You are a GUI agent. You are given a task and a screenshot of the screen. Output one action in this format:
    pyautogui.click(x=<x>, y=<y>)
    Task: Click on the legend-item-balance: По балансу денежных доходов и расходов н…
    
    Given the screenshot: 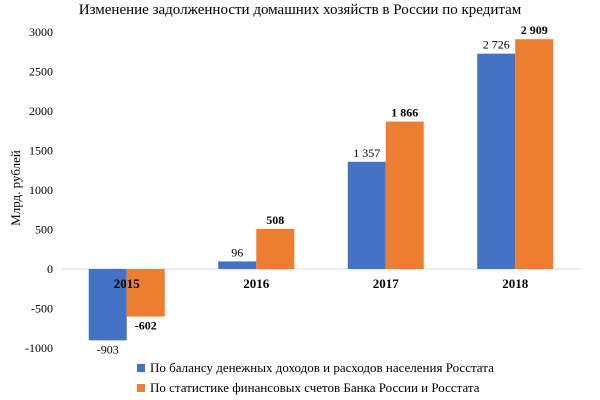 What is the action you would take?
    pyautogui.click(x=315, y=368)
    